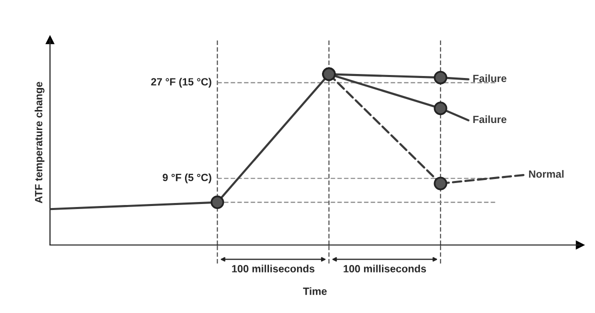  I want to click on ref-line-label: 27 °F (15 °C), so click(181, 83).